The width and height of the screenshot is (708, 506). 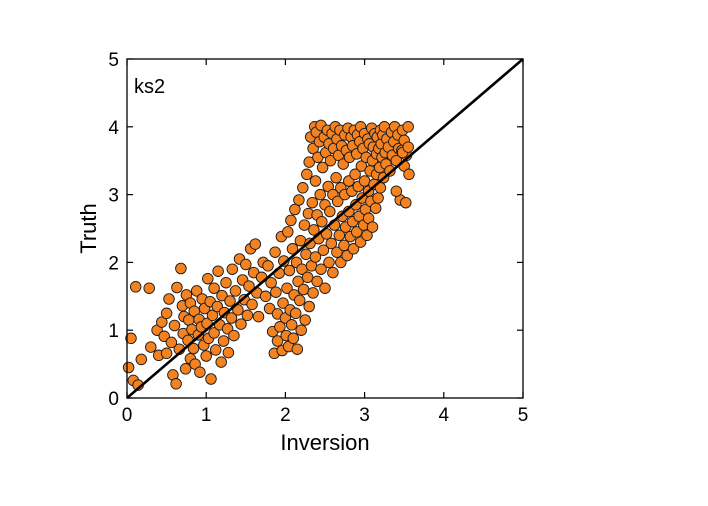 What do you see at coordinates (113, 128) in the screenshot?
I see `y-tick-label: 4` at bounding box center [113, 128].